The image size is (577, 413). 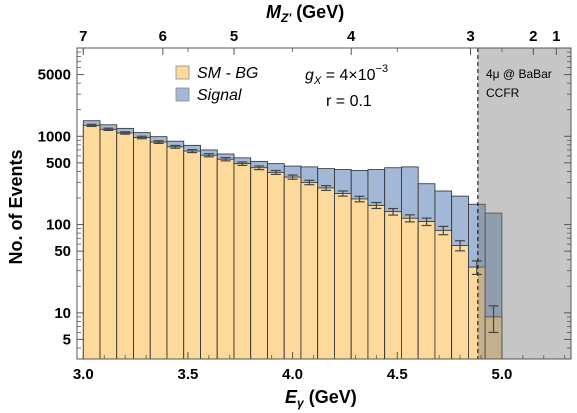 I want to click on y-tick-label: 5000, so click(x=54, y=75).